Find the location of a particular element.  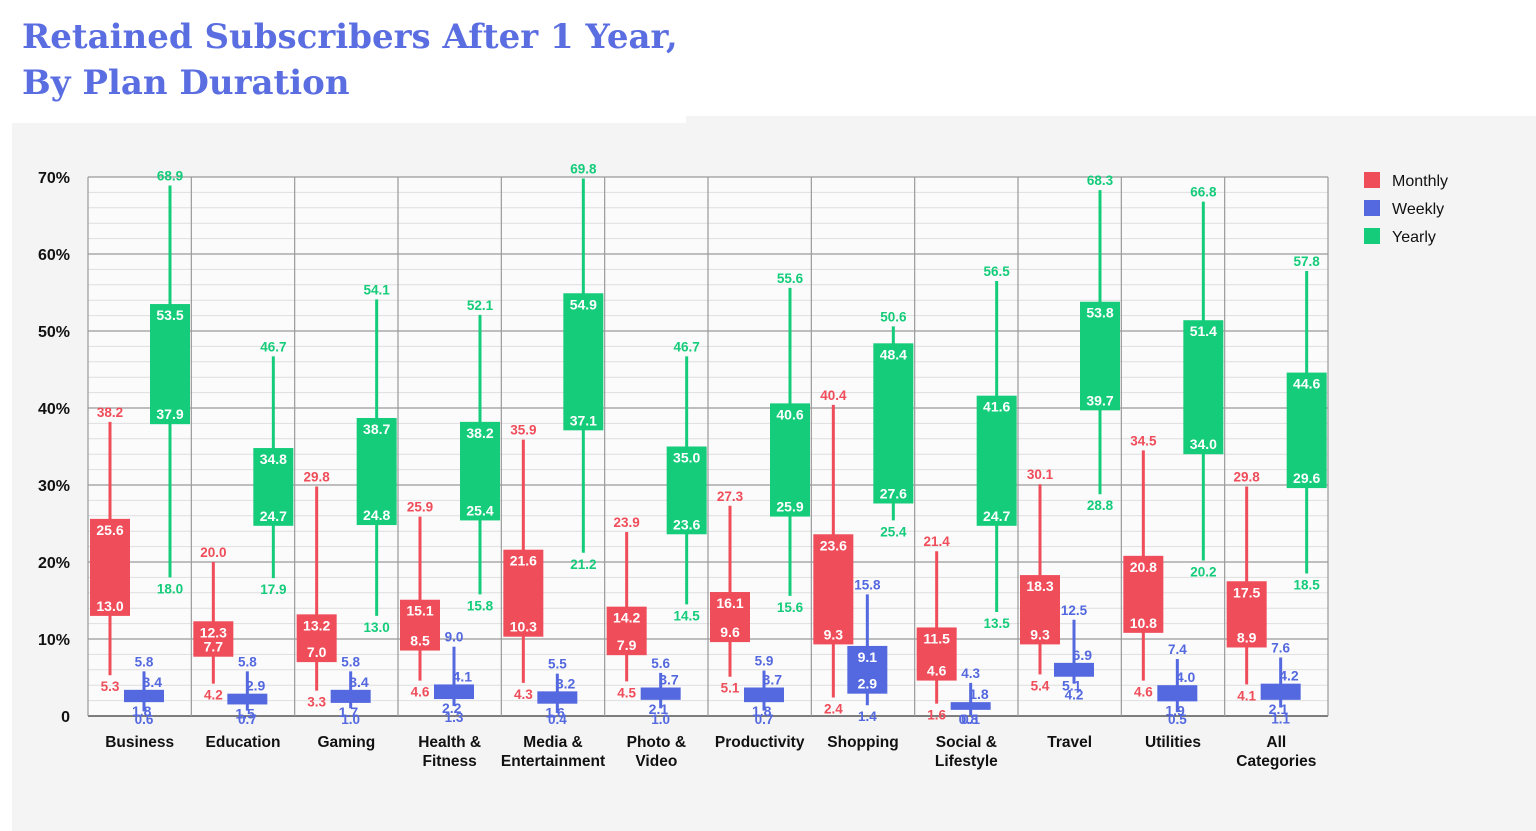

min-label: 14.5 is located at coordinates (687, 615).